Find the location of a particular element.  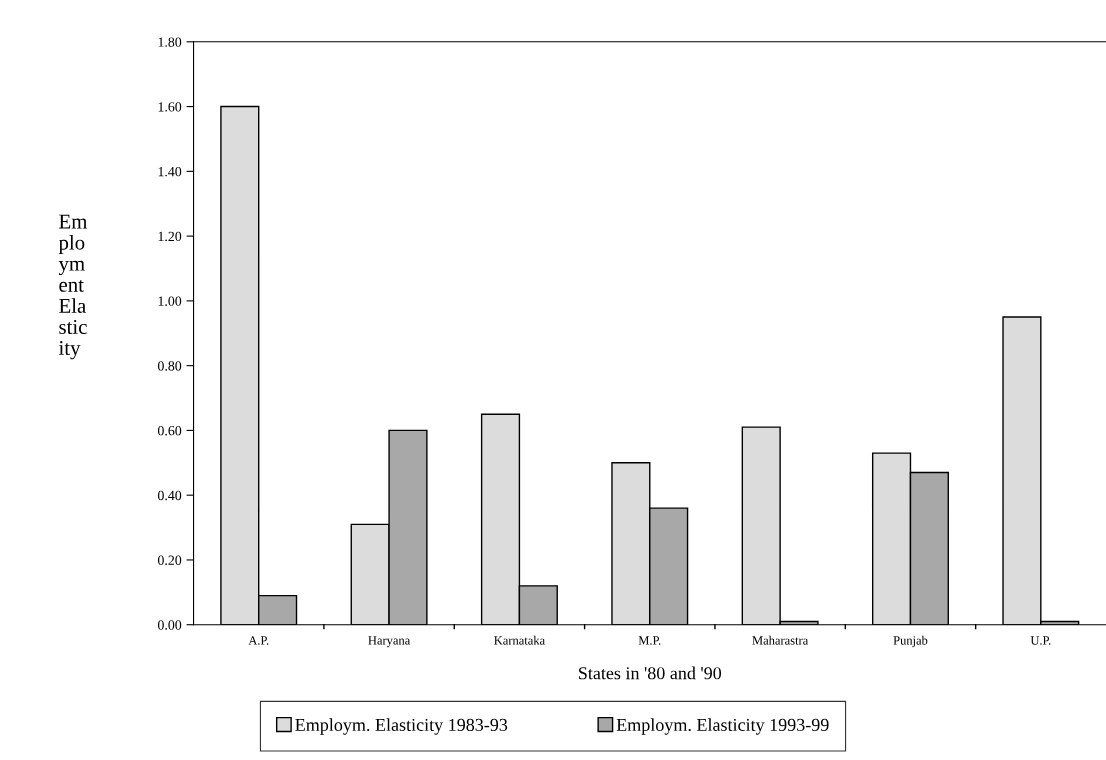

y-tick-label: 1.20 is located at coordinates (170, 236).